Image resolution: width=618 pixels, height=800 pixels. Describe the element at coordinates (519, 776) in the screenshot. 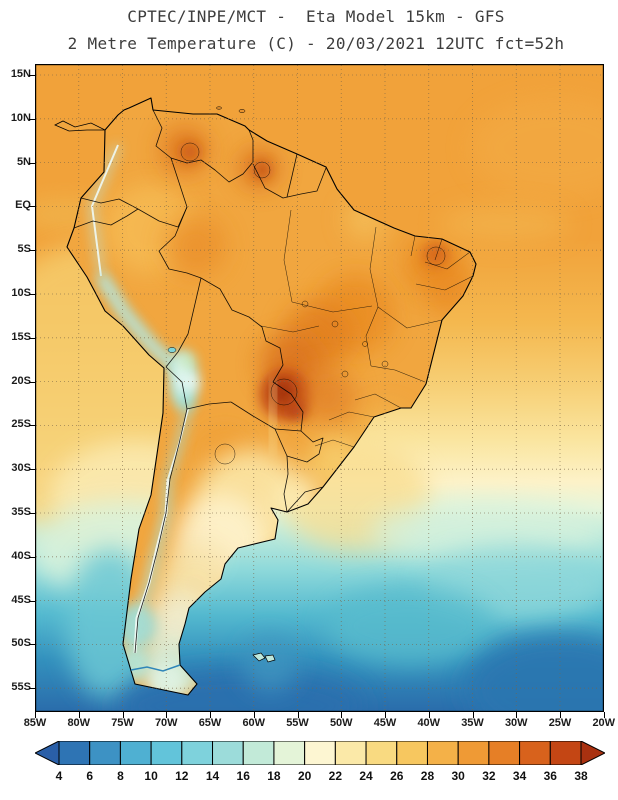

I see `colorbar-label: 34` at that location.